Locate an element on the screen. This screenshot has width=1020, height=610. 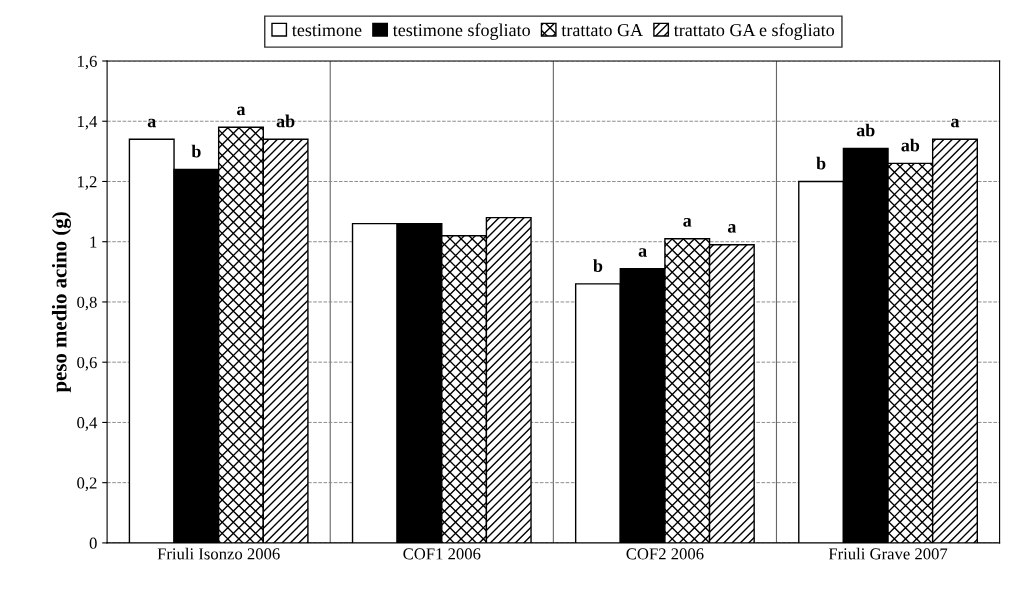
y-tick-label: 0,6 is located at coordinates (87, 363).